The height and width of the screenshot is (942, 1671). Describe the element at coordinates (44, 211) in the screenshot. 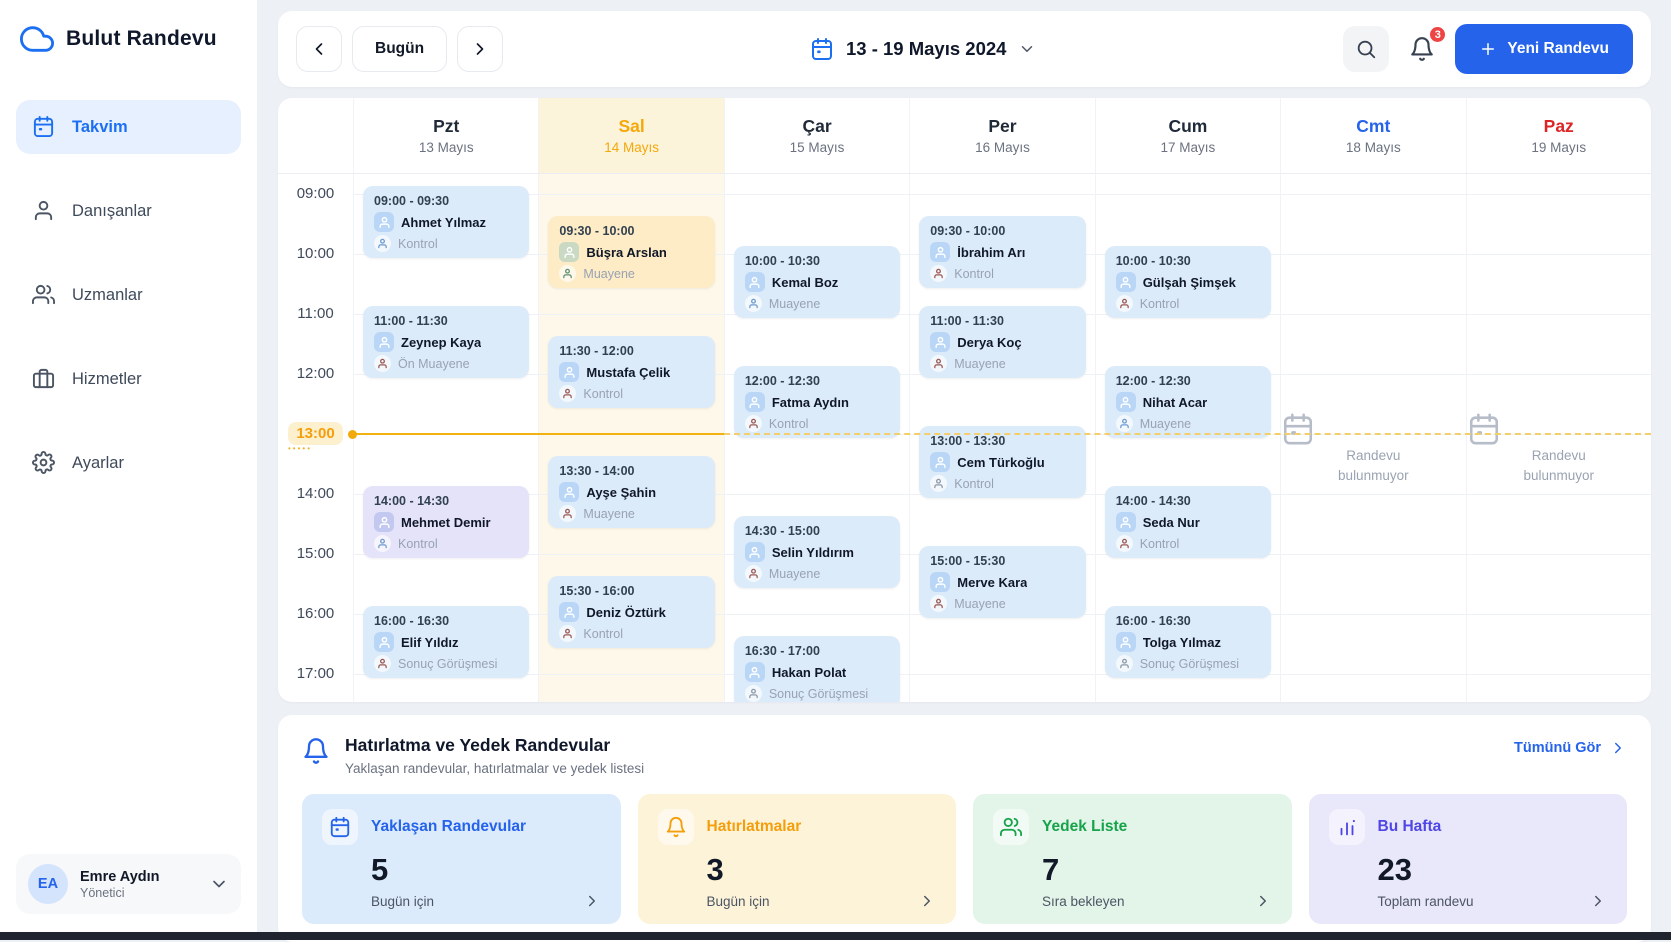

I see `person-icon` at that location.